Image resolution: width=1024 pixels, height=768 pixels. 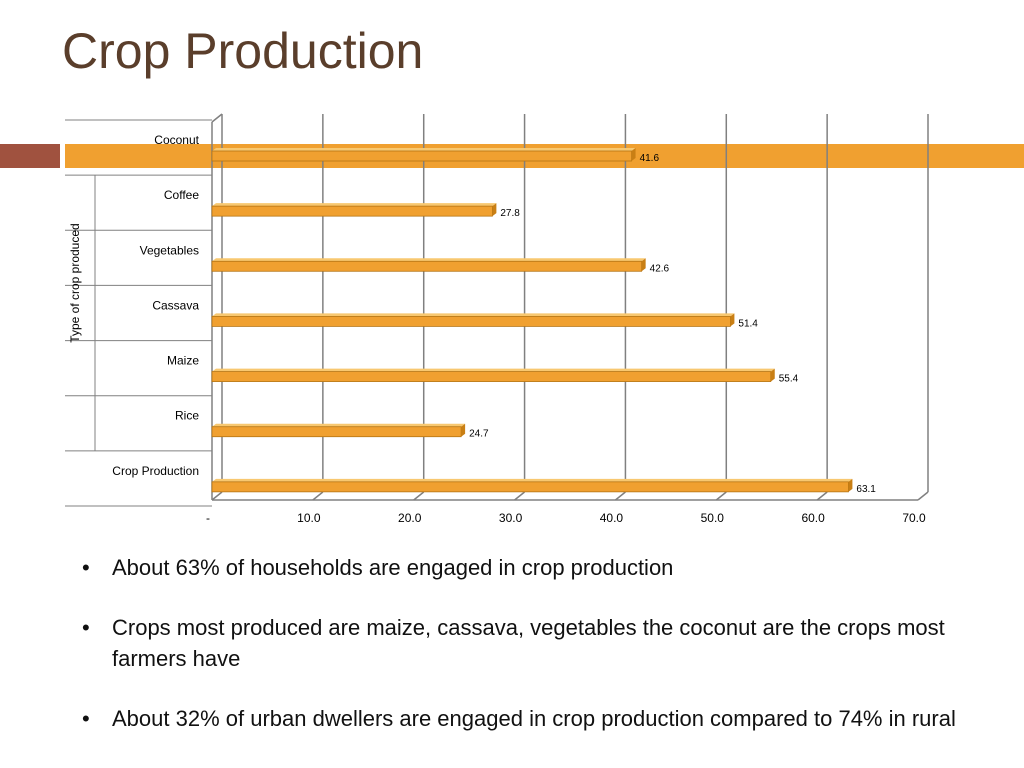 I want to click on x-tick-label: 50.0, so click(x=713, y=518).